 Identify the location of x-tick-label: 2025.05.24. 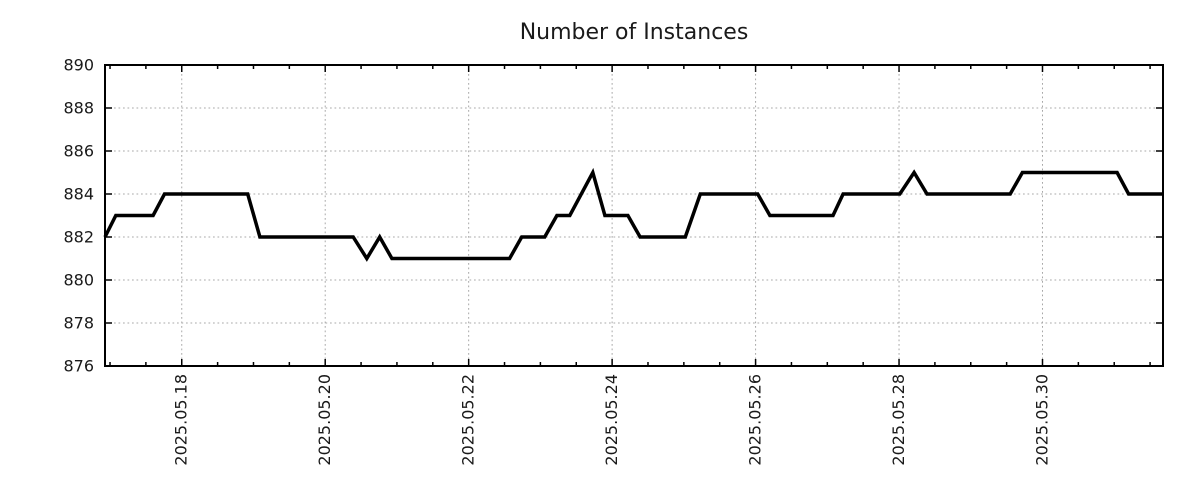
(611, 420).